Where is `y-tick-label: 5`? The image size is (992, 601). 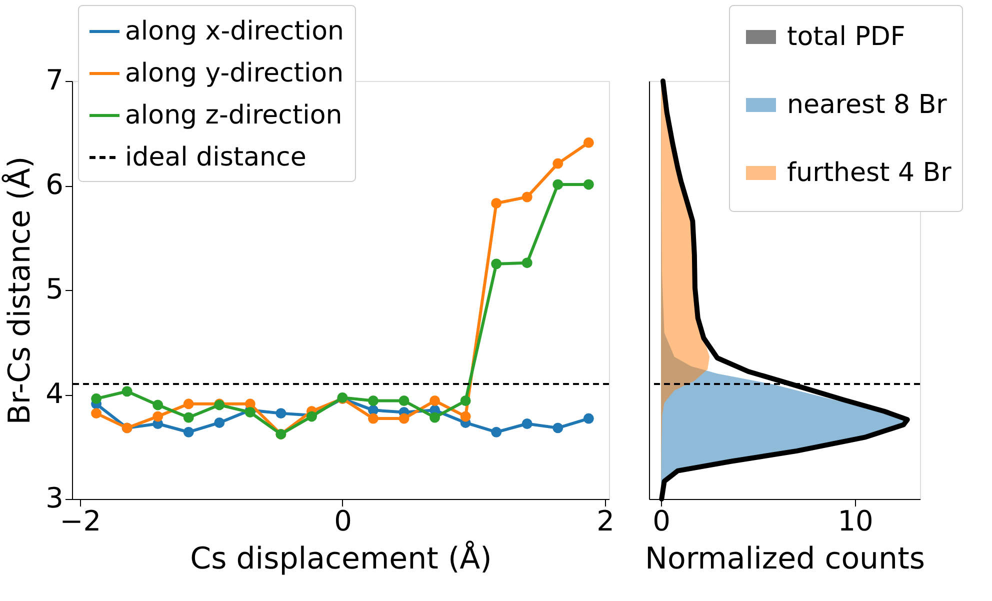
y-tick-label: 5 is located at coordinates (55, 289).